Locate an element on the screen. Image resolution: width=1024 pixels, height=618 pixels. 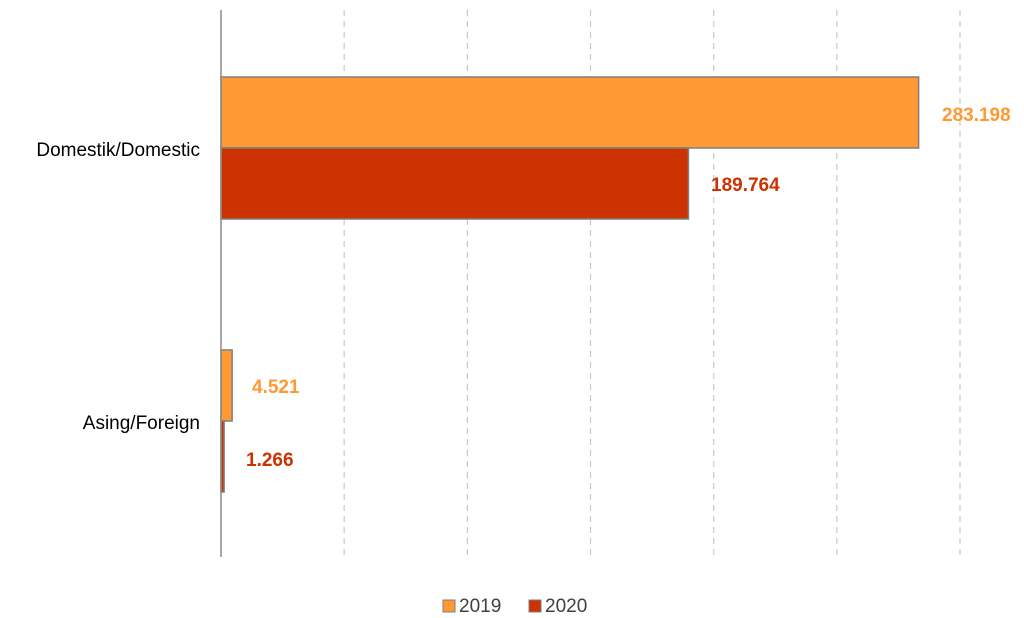
legend: 2019 2020 is located at coordinates (514, 606).